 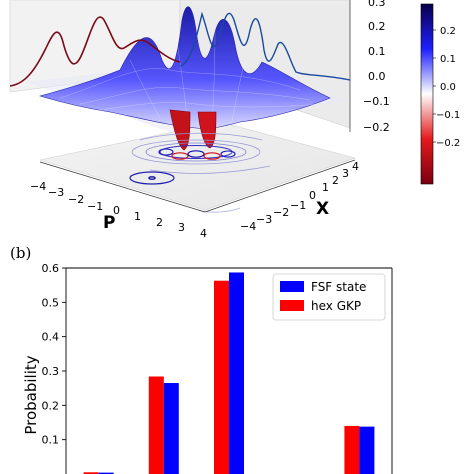 What do you see at coordinates (292, 305) in the screenshot?
I see `legend-swatch-gkp` at bounding box center [292, 305].